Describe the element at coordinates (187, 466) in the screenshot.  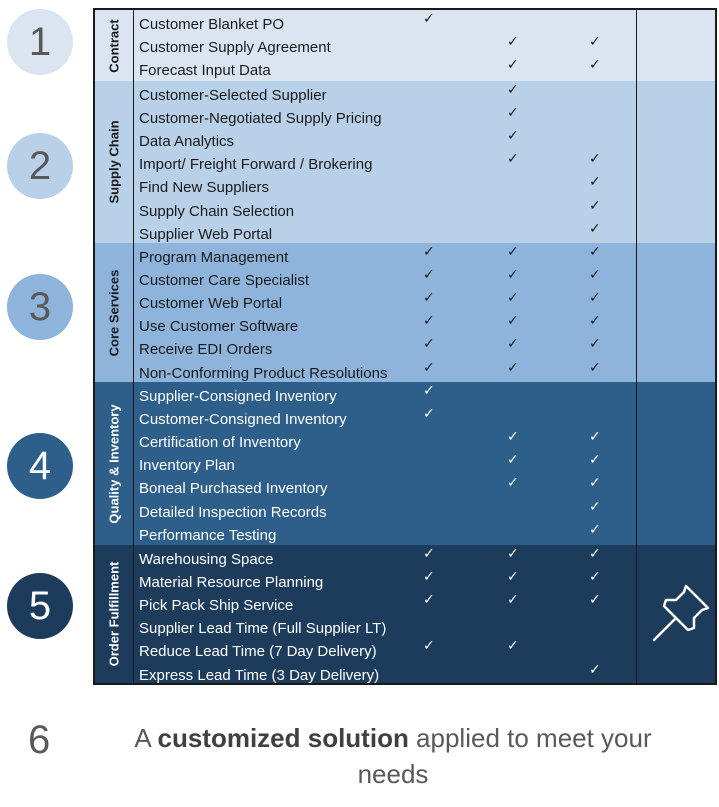
I see `row-label: Inventory Plan` at that location.